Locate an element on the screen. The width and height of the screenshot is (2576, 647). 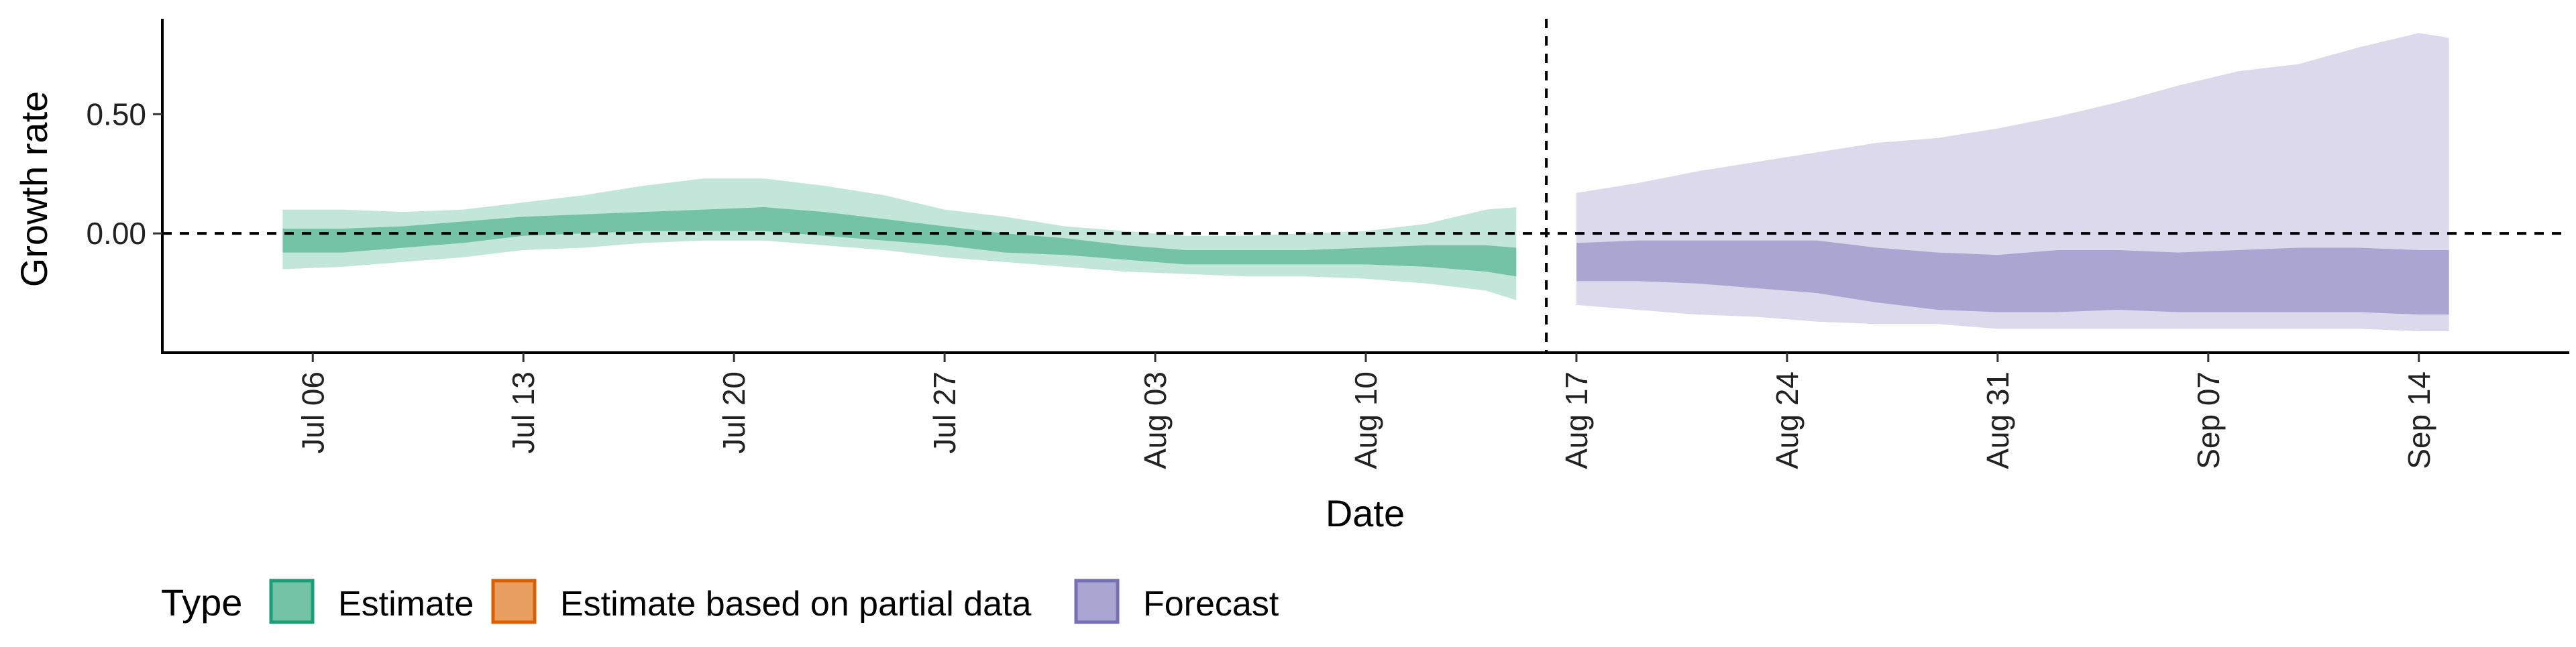
x-tick-label: Aug 17 is located at coordinates (1576, 420).